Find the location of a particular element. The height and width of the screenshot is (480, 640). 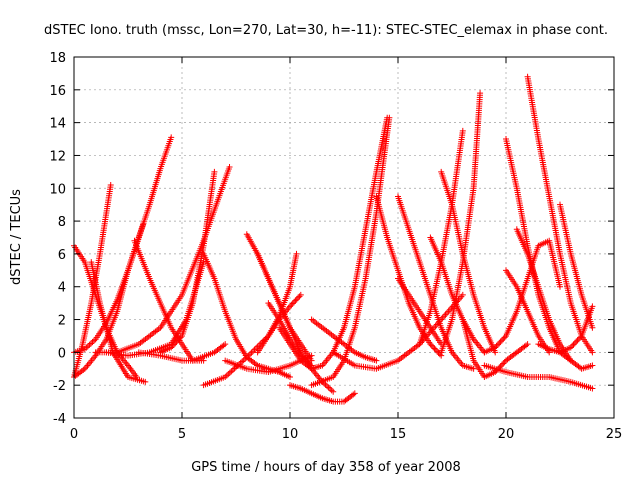

y-tick-label: 10 is located at coordinates (57, 189).